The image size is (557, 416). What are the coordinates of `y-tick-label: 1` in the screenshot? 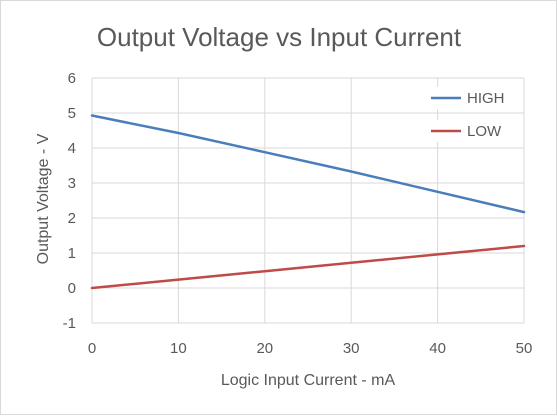 It's located at (72, 253).